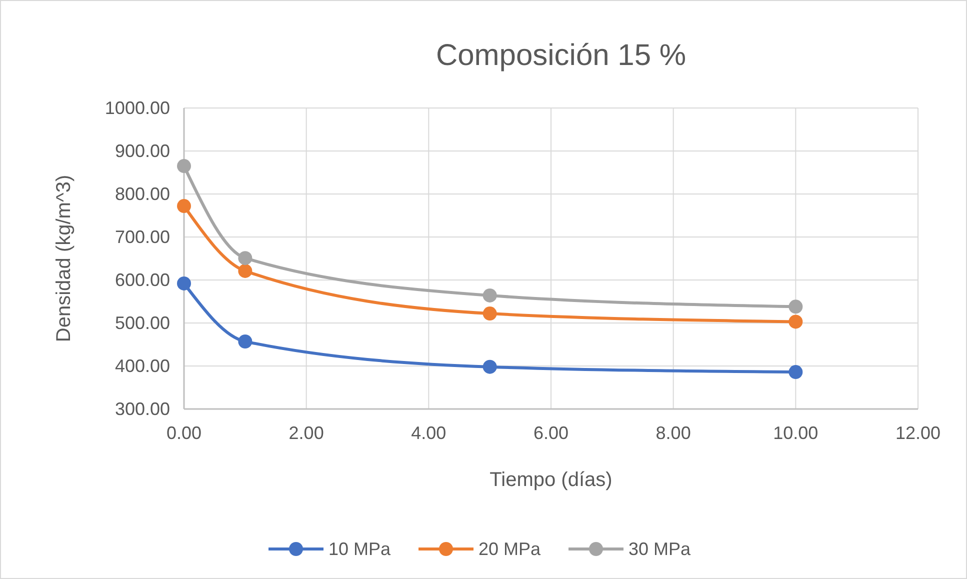 The height and width of the screenshot is (579, 967). Describe the element at coordinates (360, 549) in the screenshot. I see `legend-label: 10 MPa` at that location.